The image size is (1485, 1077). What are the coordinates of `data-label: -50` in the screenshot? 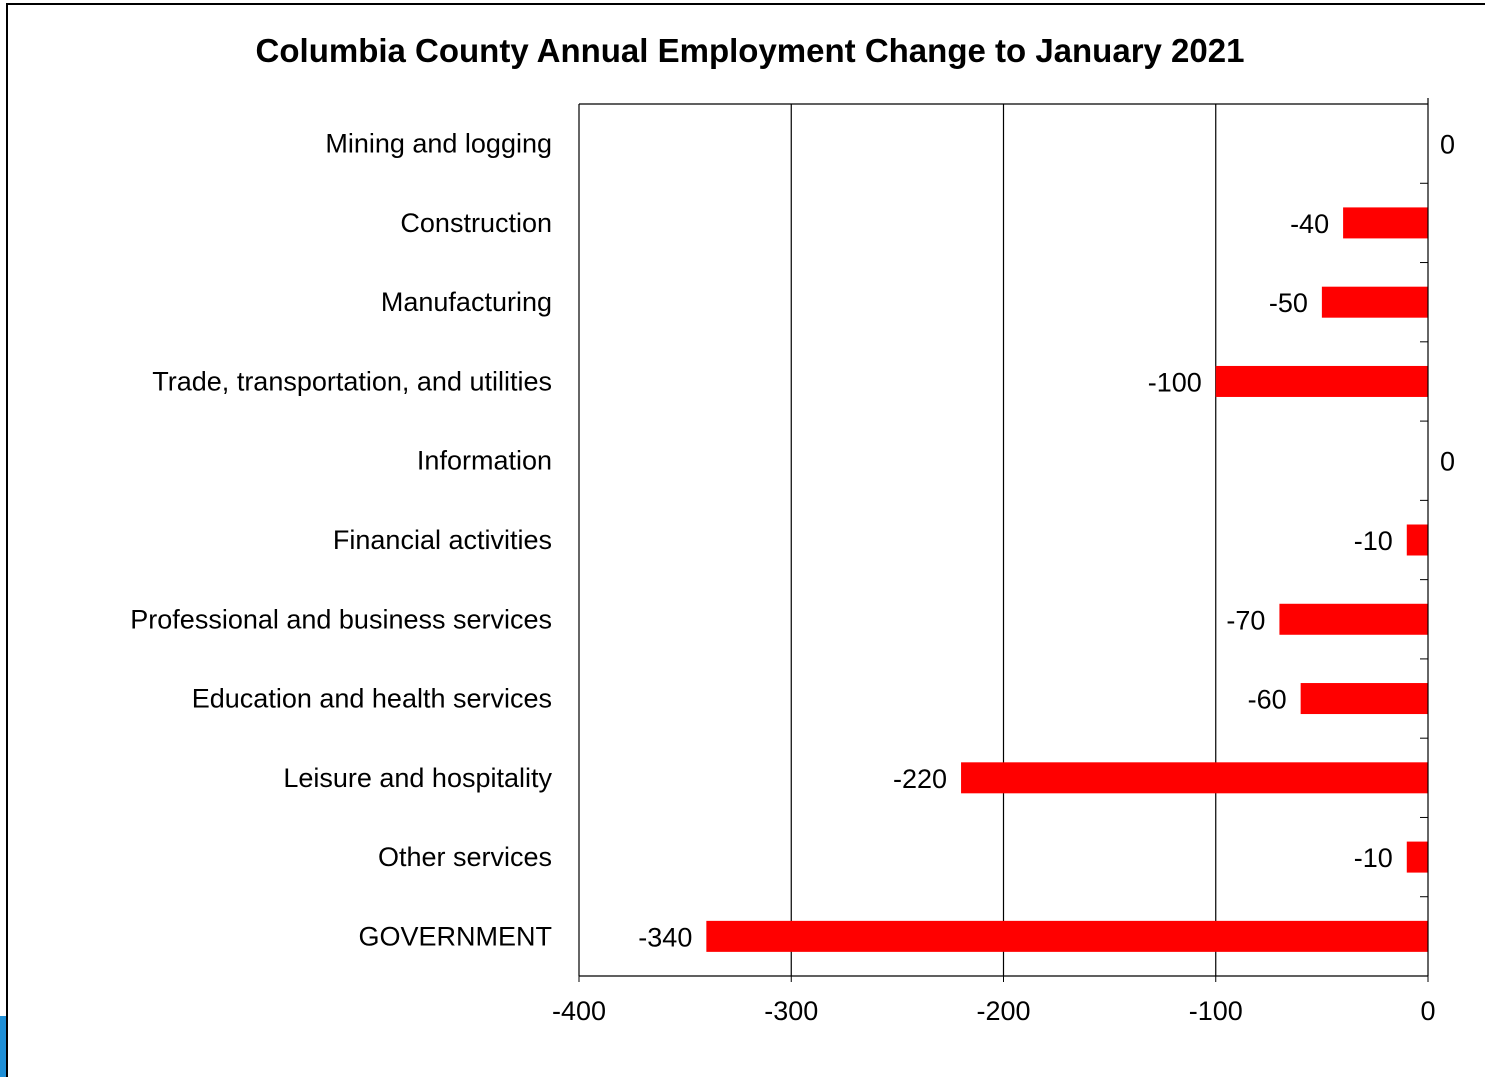 It's located at (1288, 303).